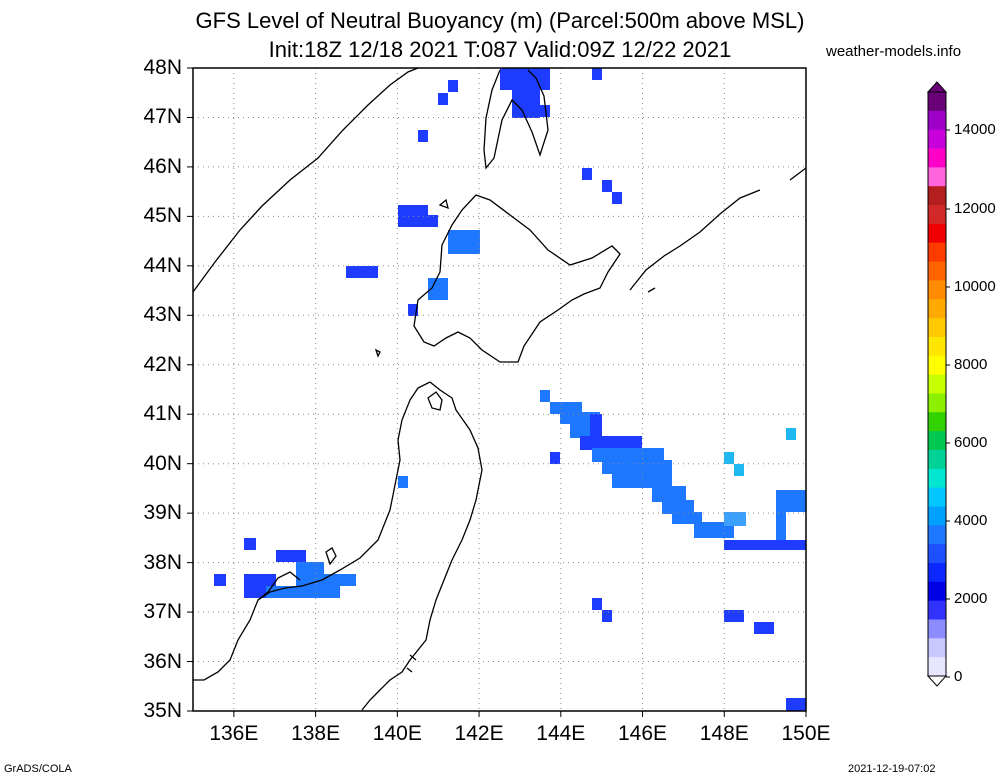  I want to click on colorbar-label: 8000, so click(971, 364).